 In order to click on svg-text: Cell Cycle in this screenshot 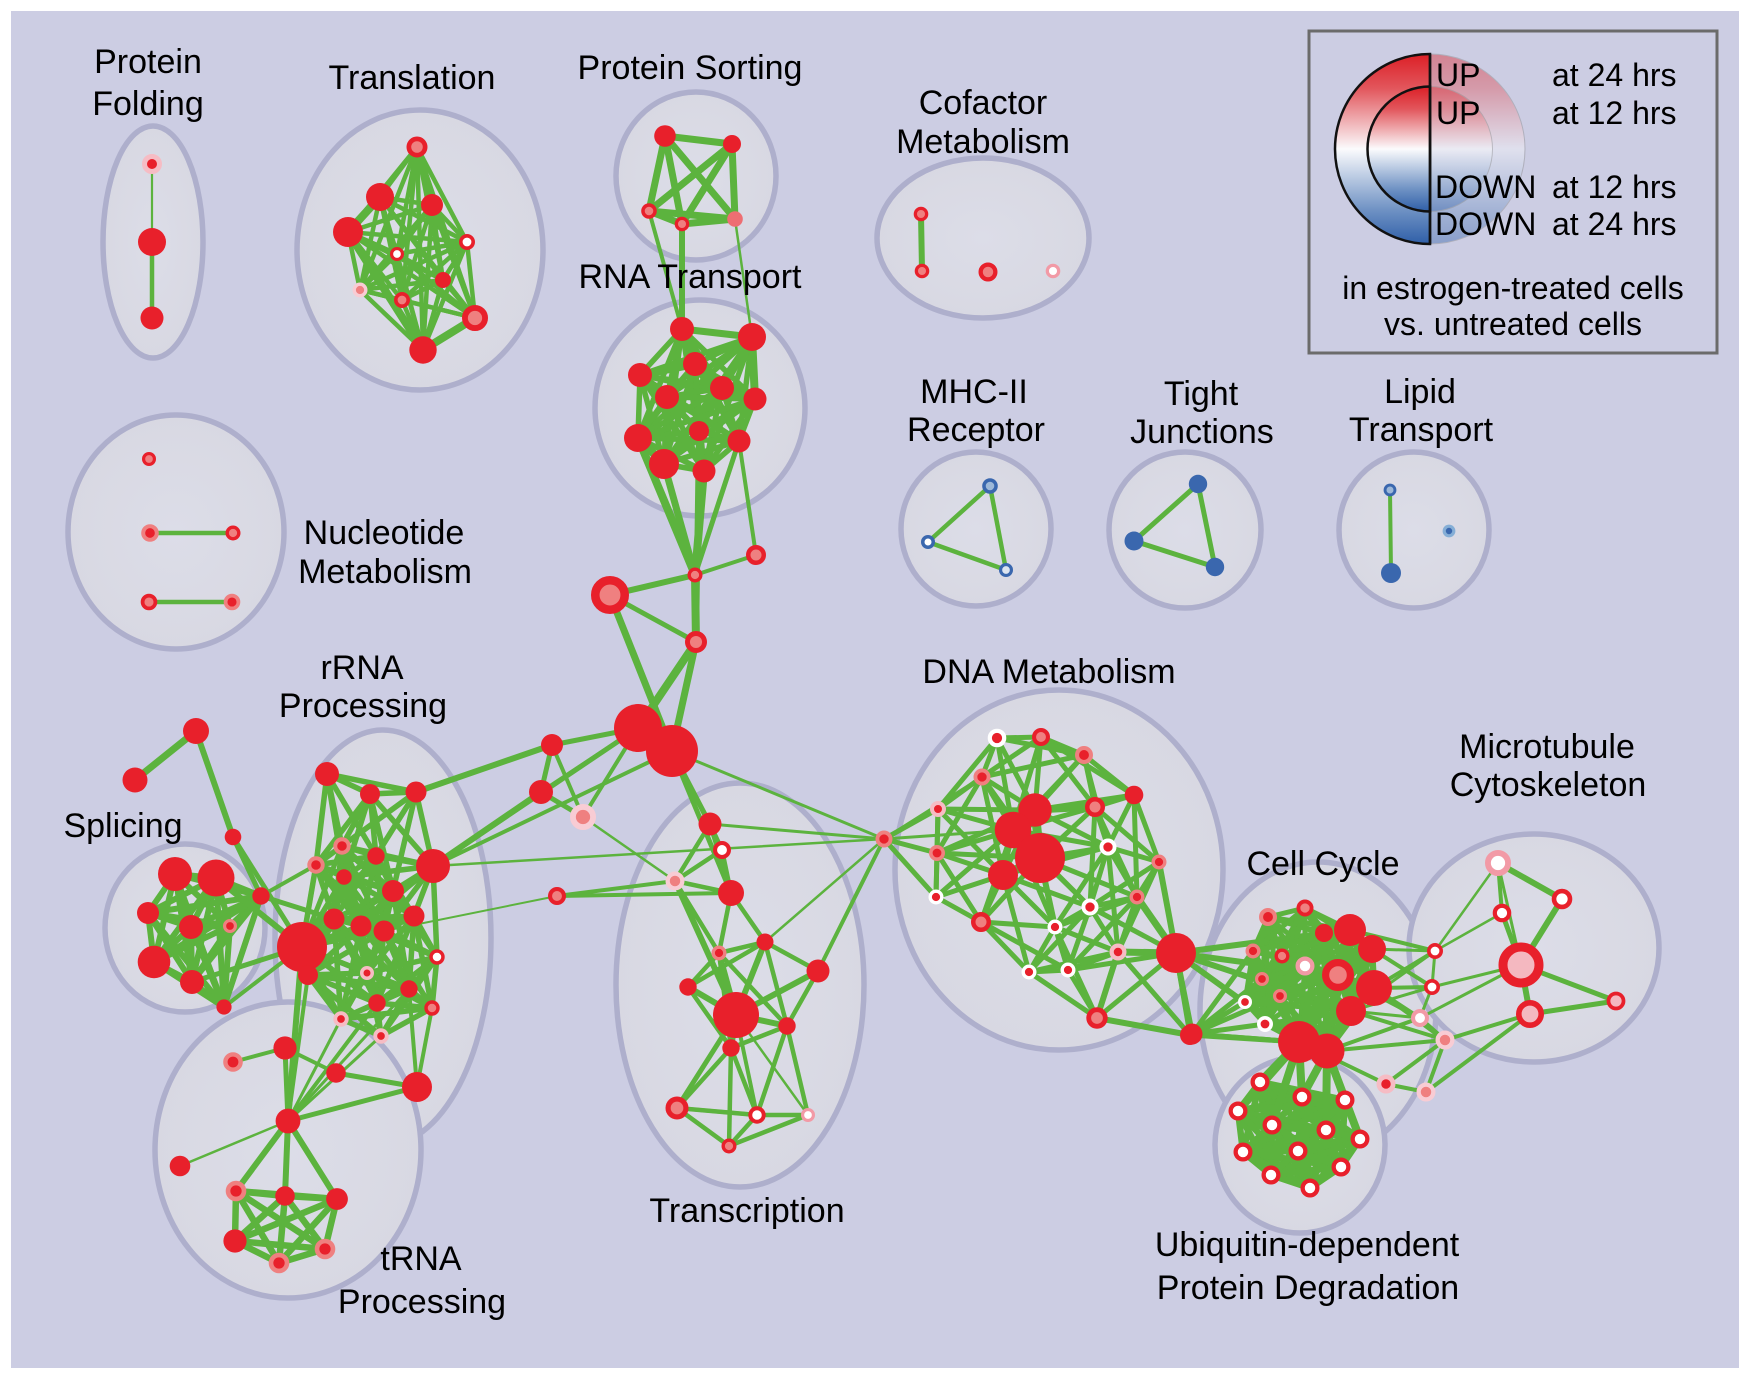, I will do `click(1322, 864)`.